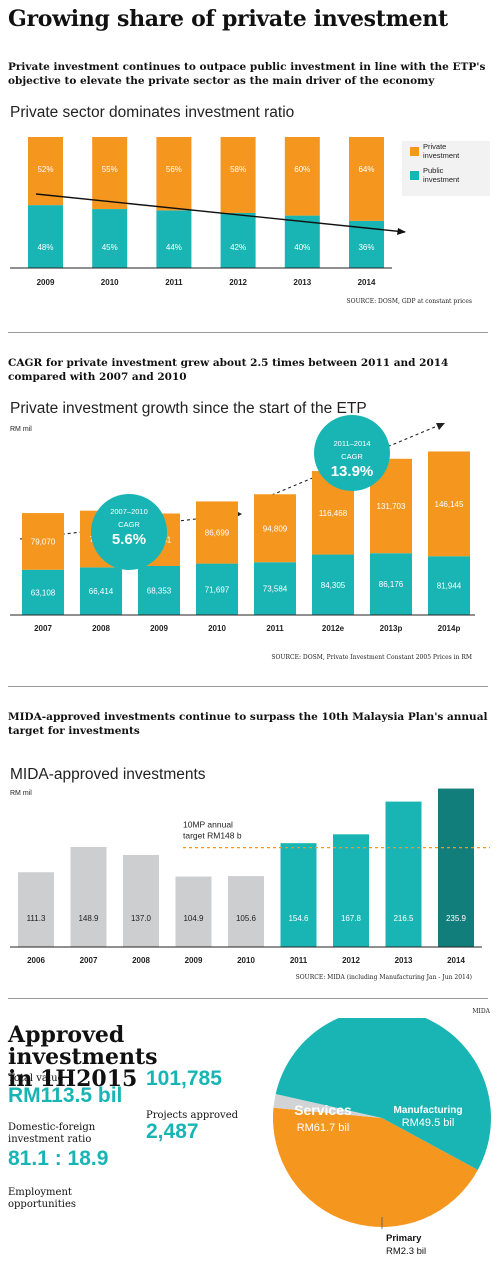 This screenshot has width=500, height=1263. Describe the element at coordinates (89, 960) in the screenshot. I see `tick-2007: 2007` at that location.